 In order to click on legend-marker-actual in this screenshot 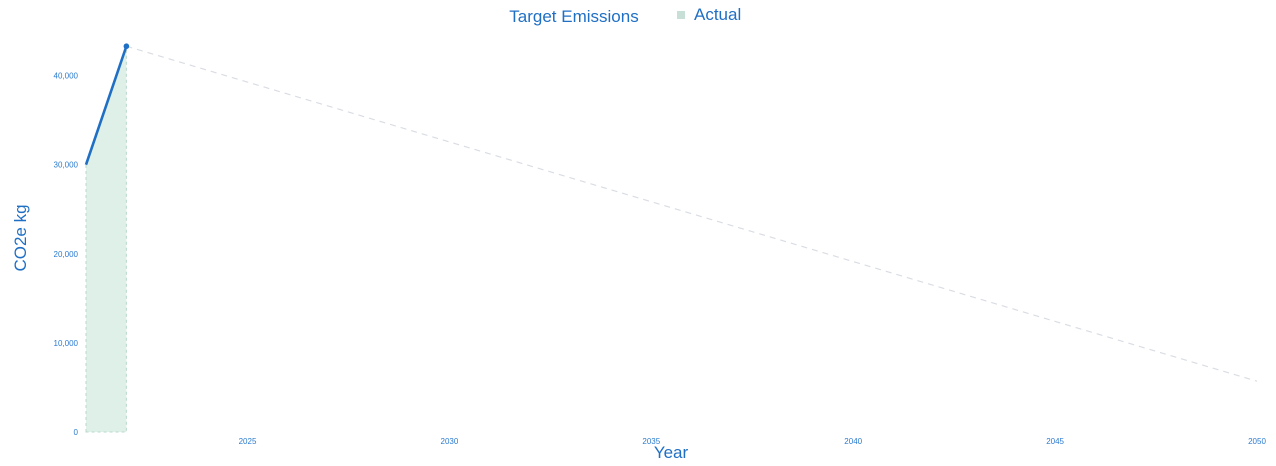, I will do `click(681, 15)`.